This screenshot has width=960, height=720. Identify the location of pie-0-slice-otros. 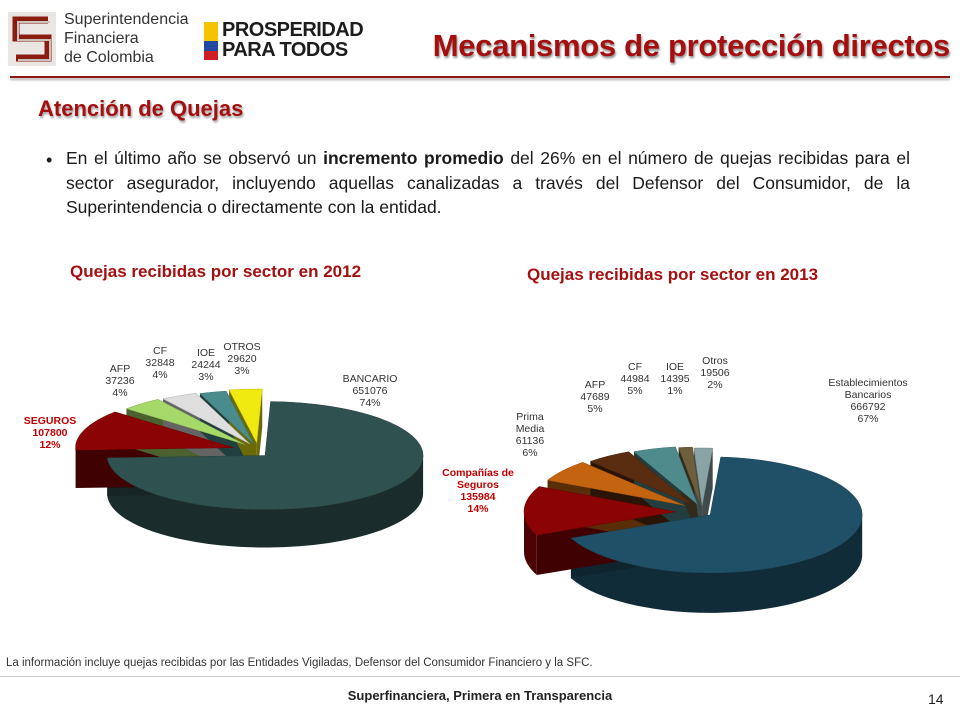
(245, 416).